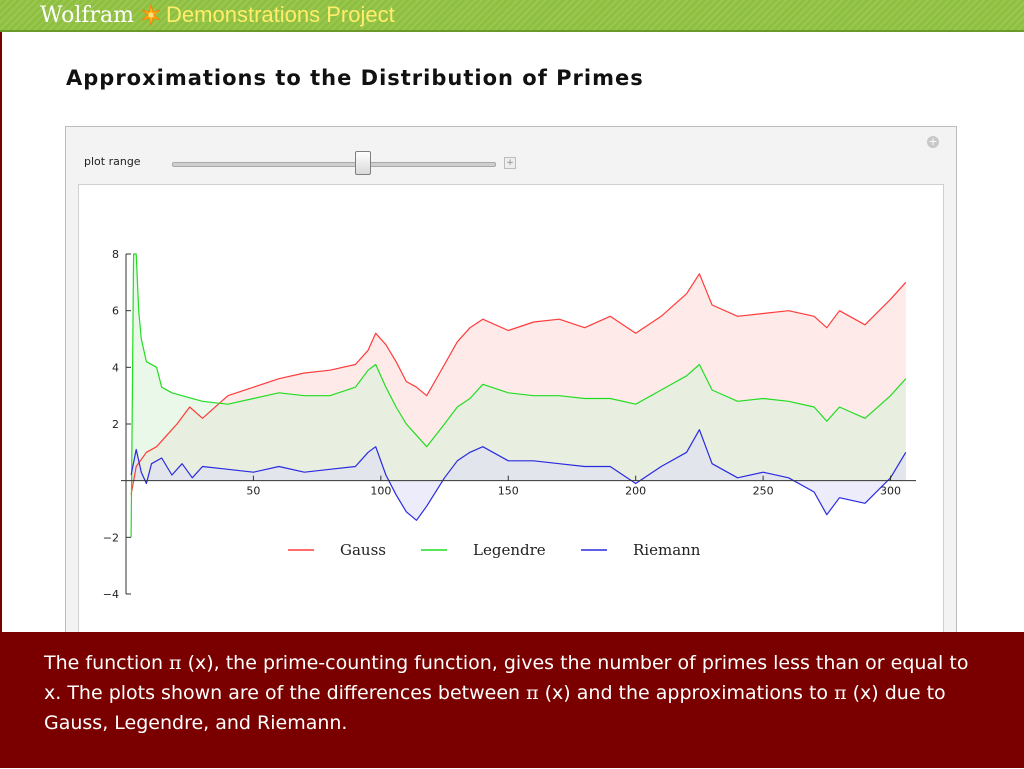 The height and width of the screenshot is (769, 1024). I want to click on riemann-area, so click(518, 475).